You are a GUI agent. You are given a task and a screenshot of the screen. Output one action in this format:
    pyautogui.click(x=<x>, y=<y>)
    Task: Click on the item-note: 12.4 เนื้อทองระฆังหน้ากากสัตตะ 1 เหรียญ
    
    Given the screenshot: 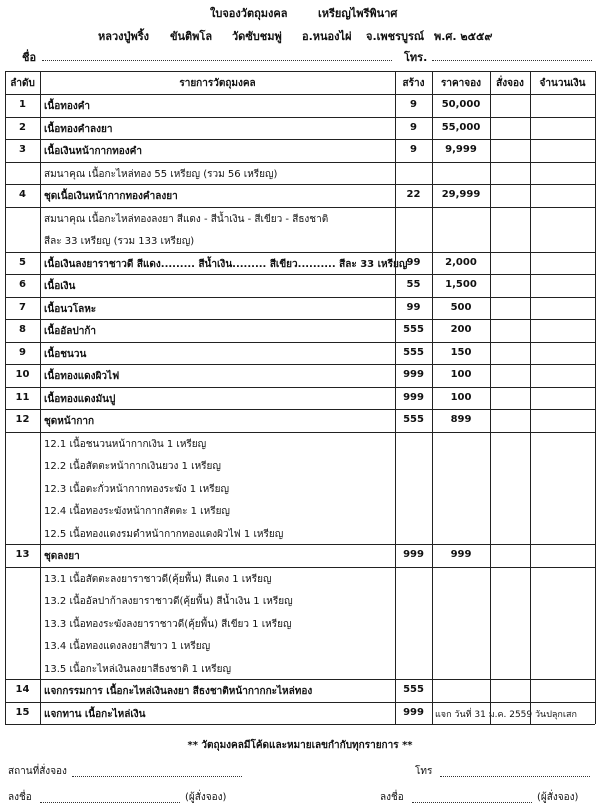 What is the action you would take?
    pyautogui.click(x=137, y=511)
    